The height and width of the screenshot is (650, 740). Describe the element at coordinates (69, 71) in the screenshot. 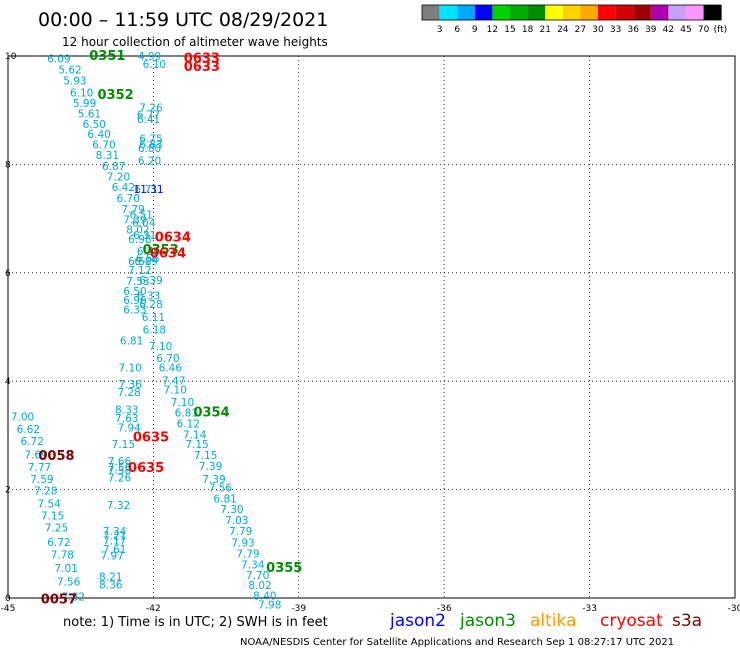

I see `wave-height-label: 5.62` at that location.